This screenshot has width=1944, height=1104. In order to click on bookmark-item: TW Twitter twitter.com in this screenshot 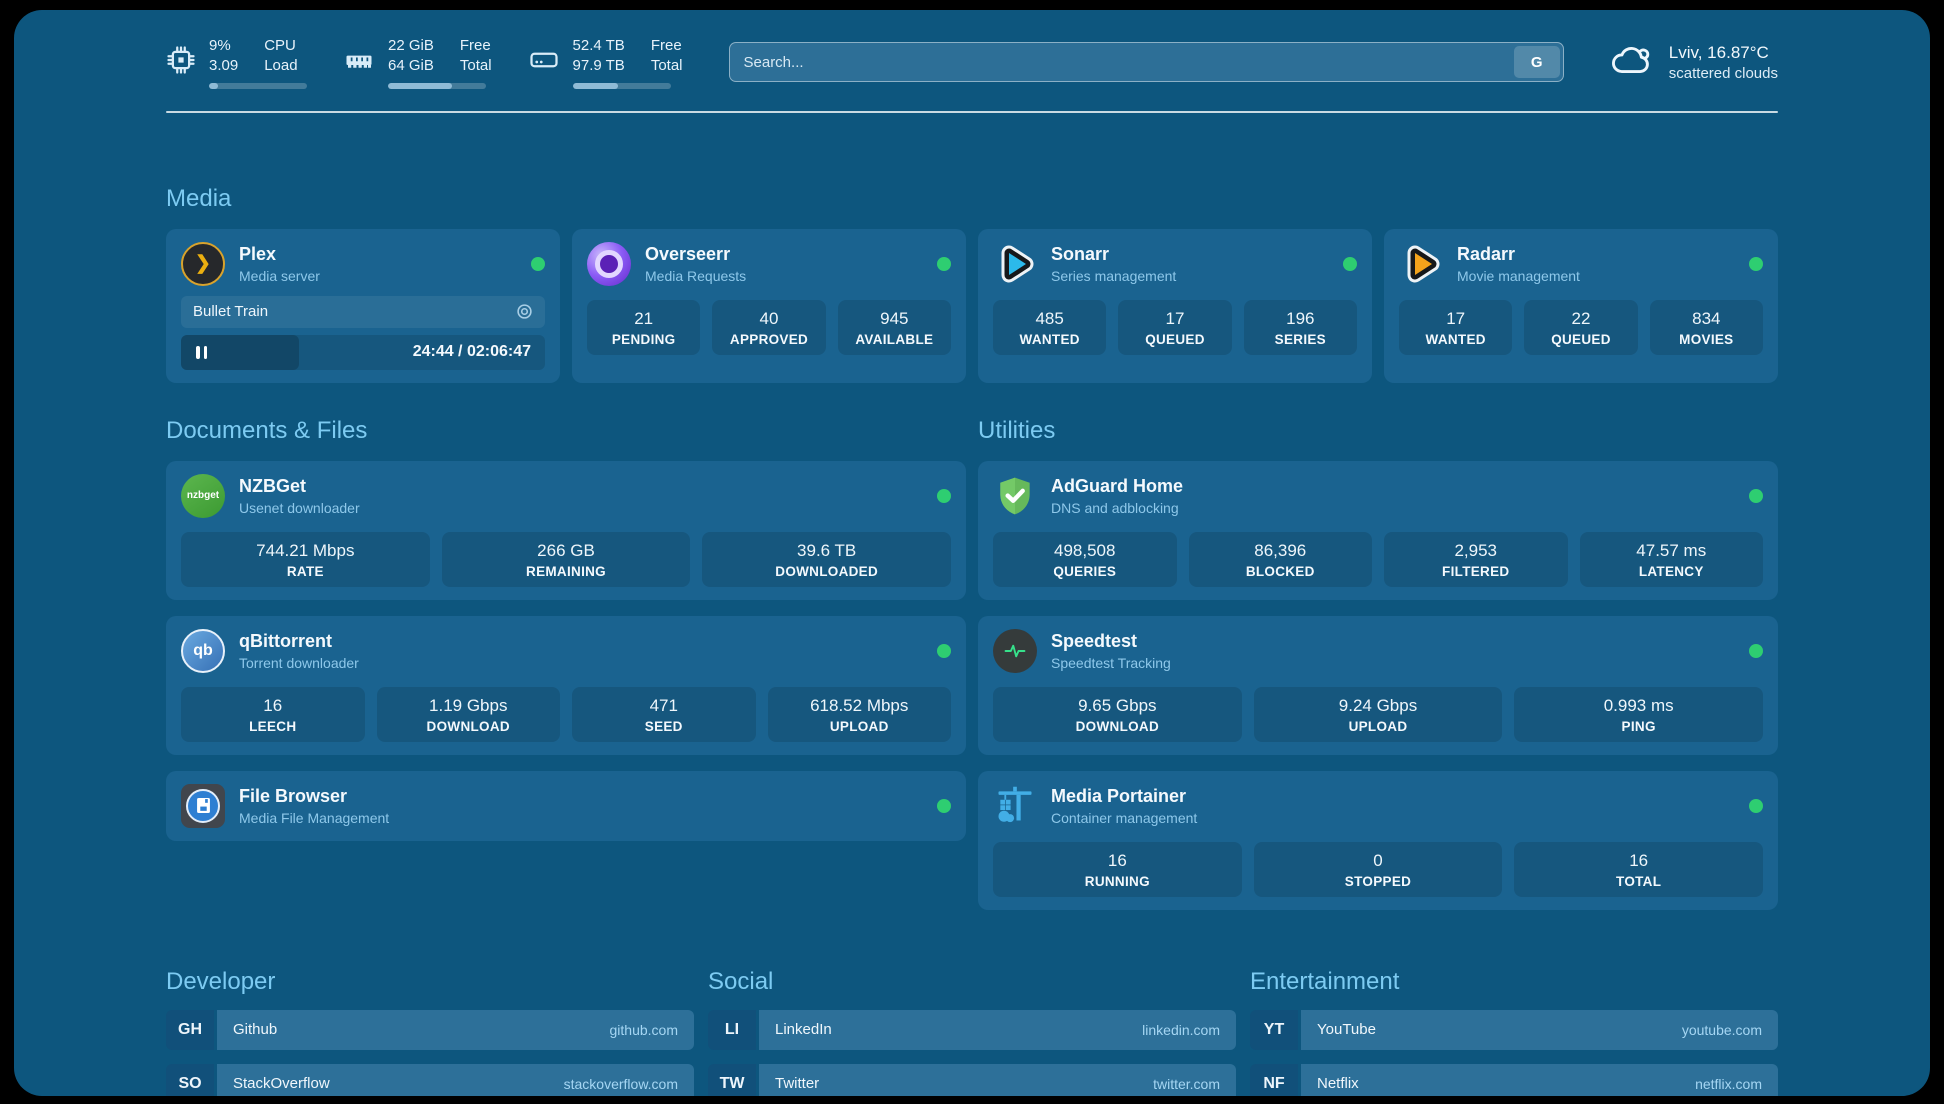, I will do `click(972, 1079)`.